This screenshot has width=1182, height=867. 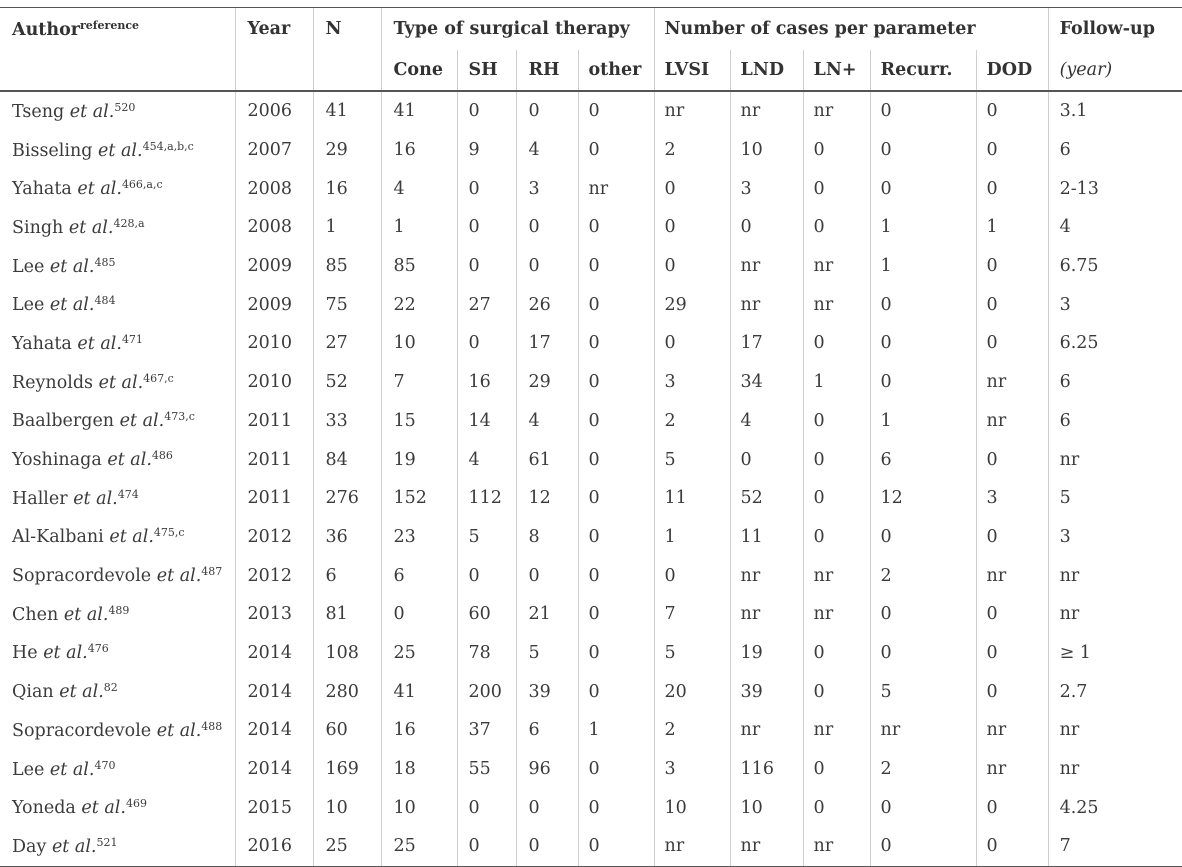 I want to click on cell-lvsi: 3, so click(x=692, y=769).